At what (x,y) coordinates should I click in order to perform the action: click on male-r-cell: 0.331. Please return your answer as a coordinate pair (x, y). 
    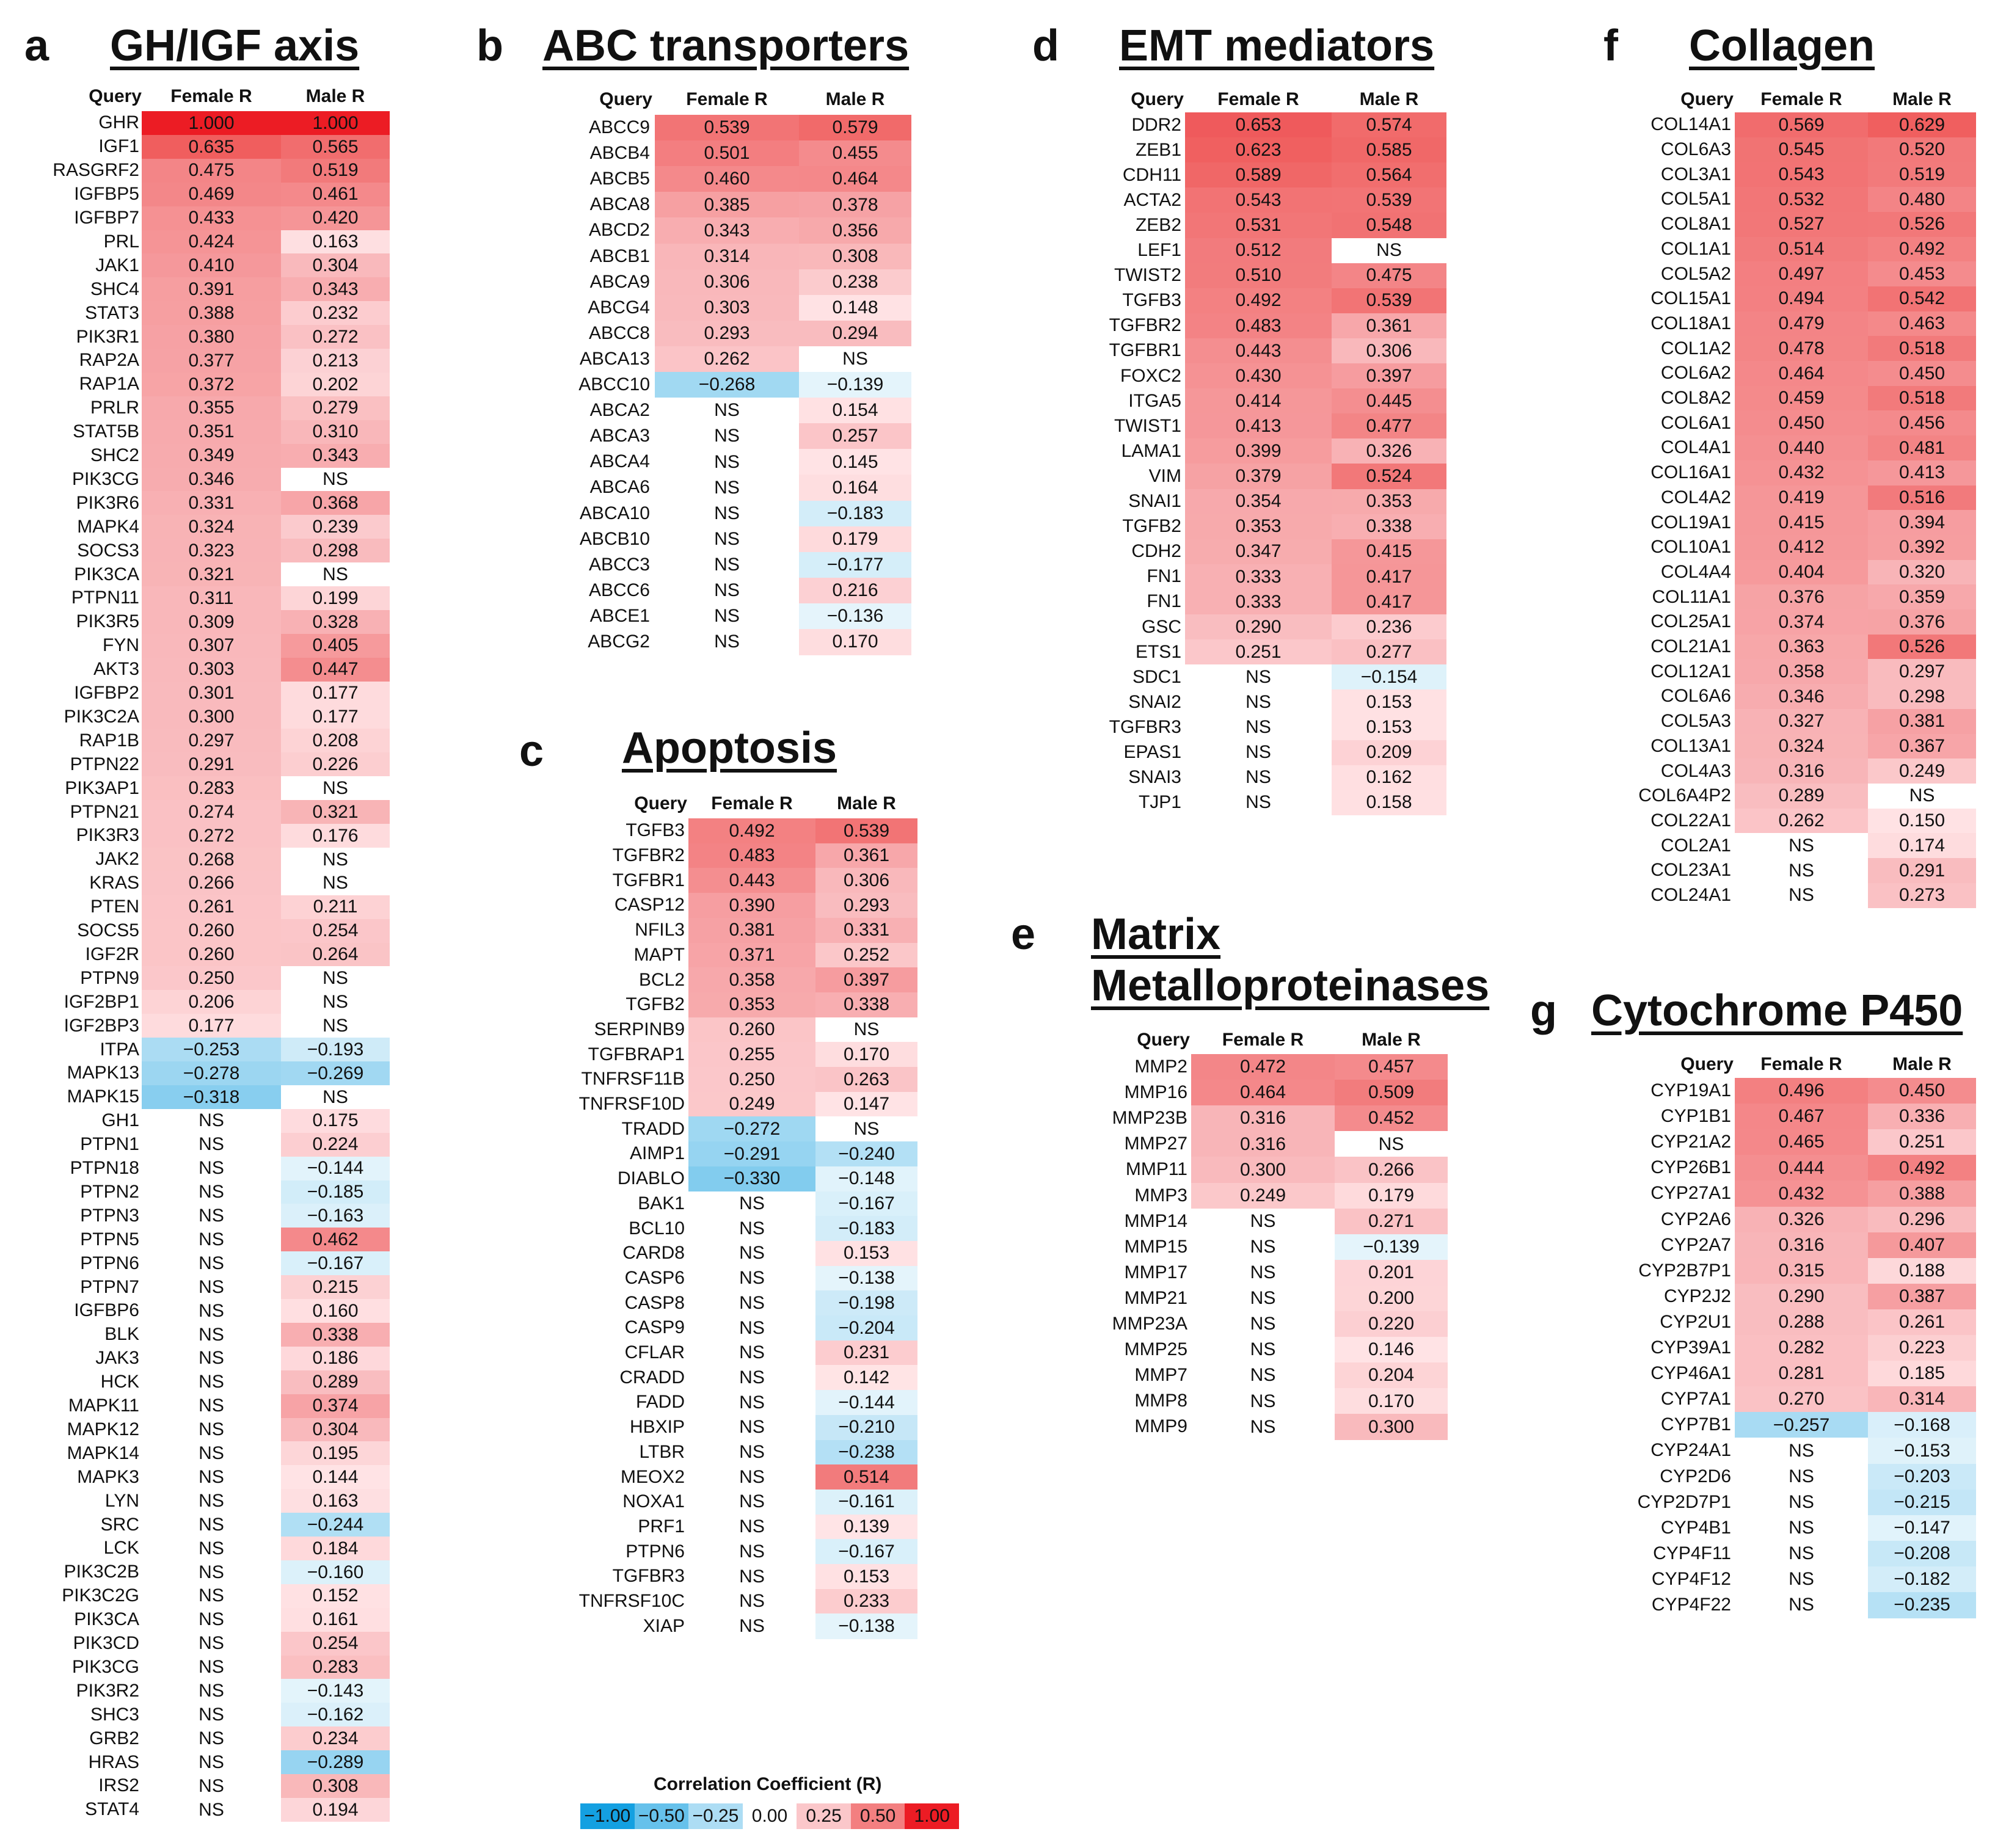
    Looking at the image, I should click on (866, 930).